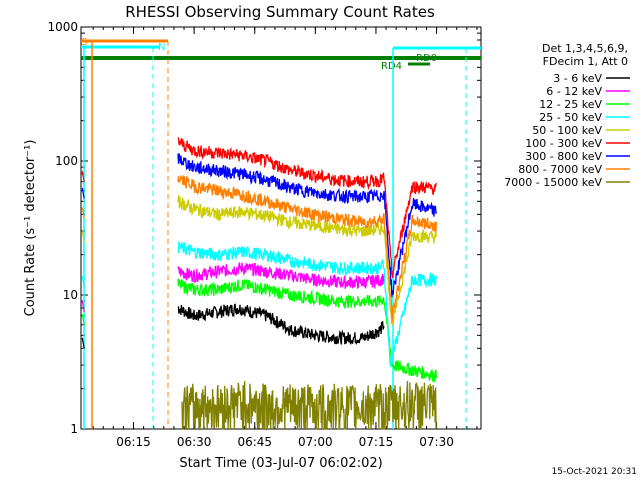  Describe the element at coordinates (62, 27) in the screenshot. I see `y-tick-label: 1000` at that location.